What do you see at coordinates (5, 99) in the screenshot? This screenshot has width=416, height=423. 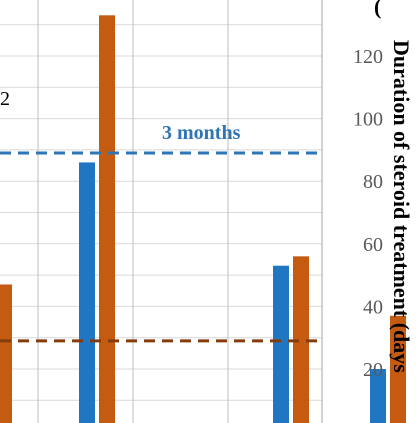 I see `partial-label: 2` at bounding box center [5, 99].